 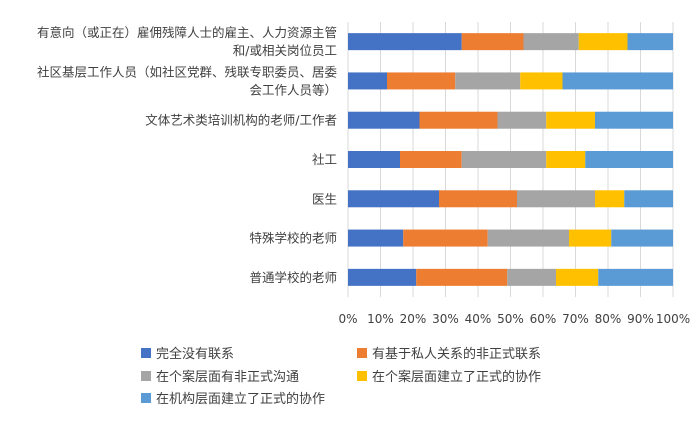 I want to click on category-label: 普通学校的老师, so click(x=293, y=277).